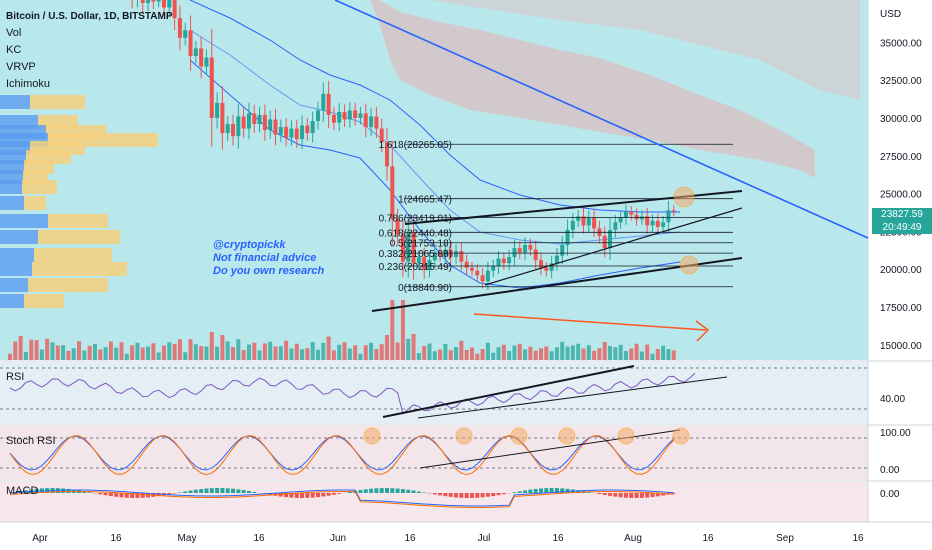 This screenshot has width=932, height=550. Describe the element at coordinates (22, 491) in the screenshot. I see `macd-label: MACD` at that location.